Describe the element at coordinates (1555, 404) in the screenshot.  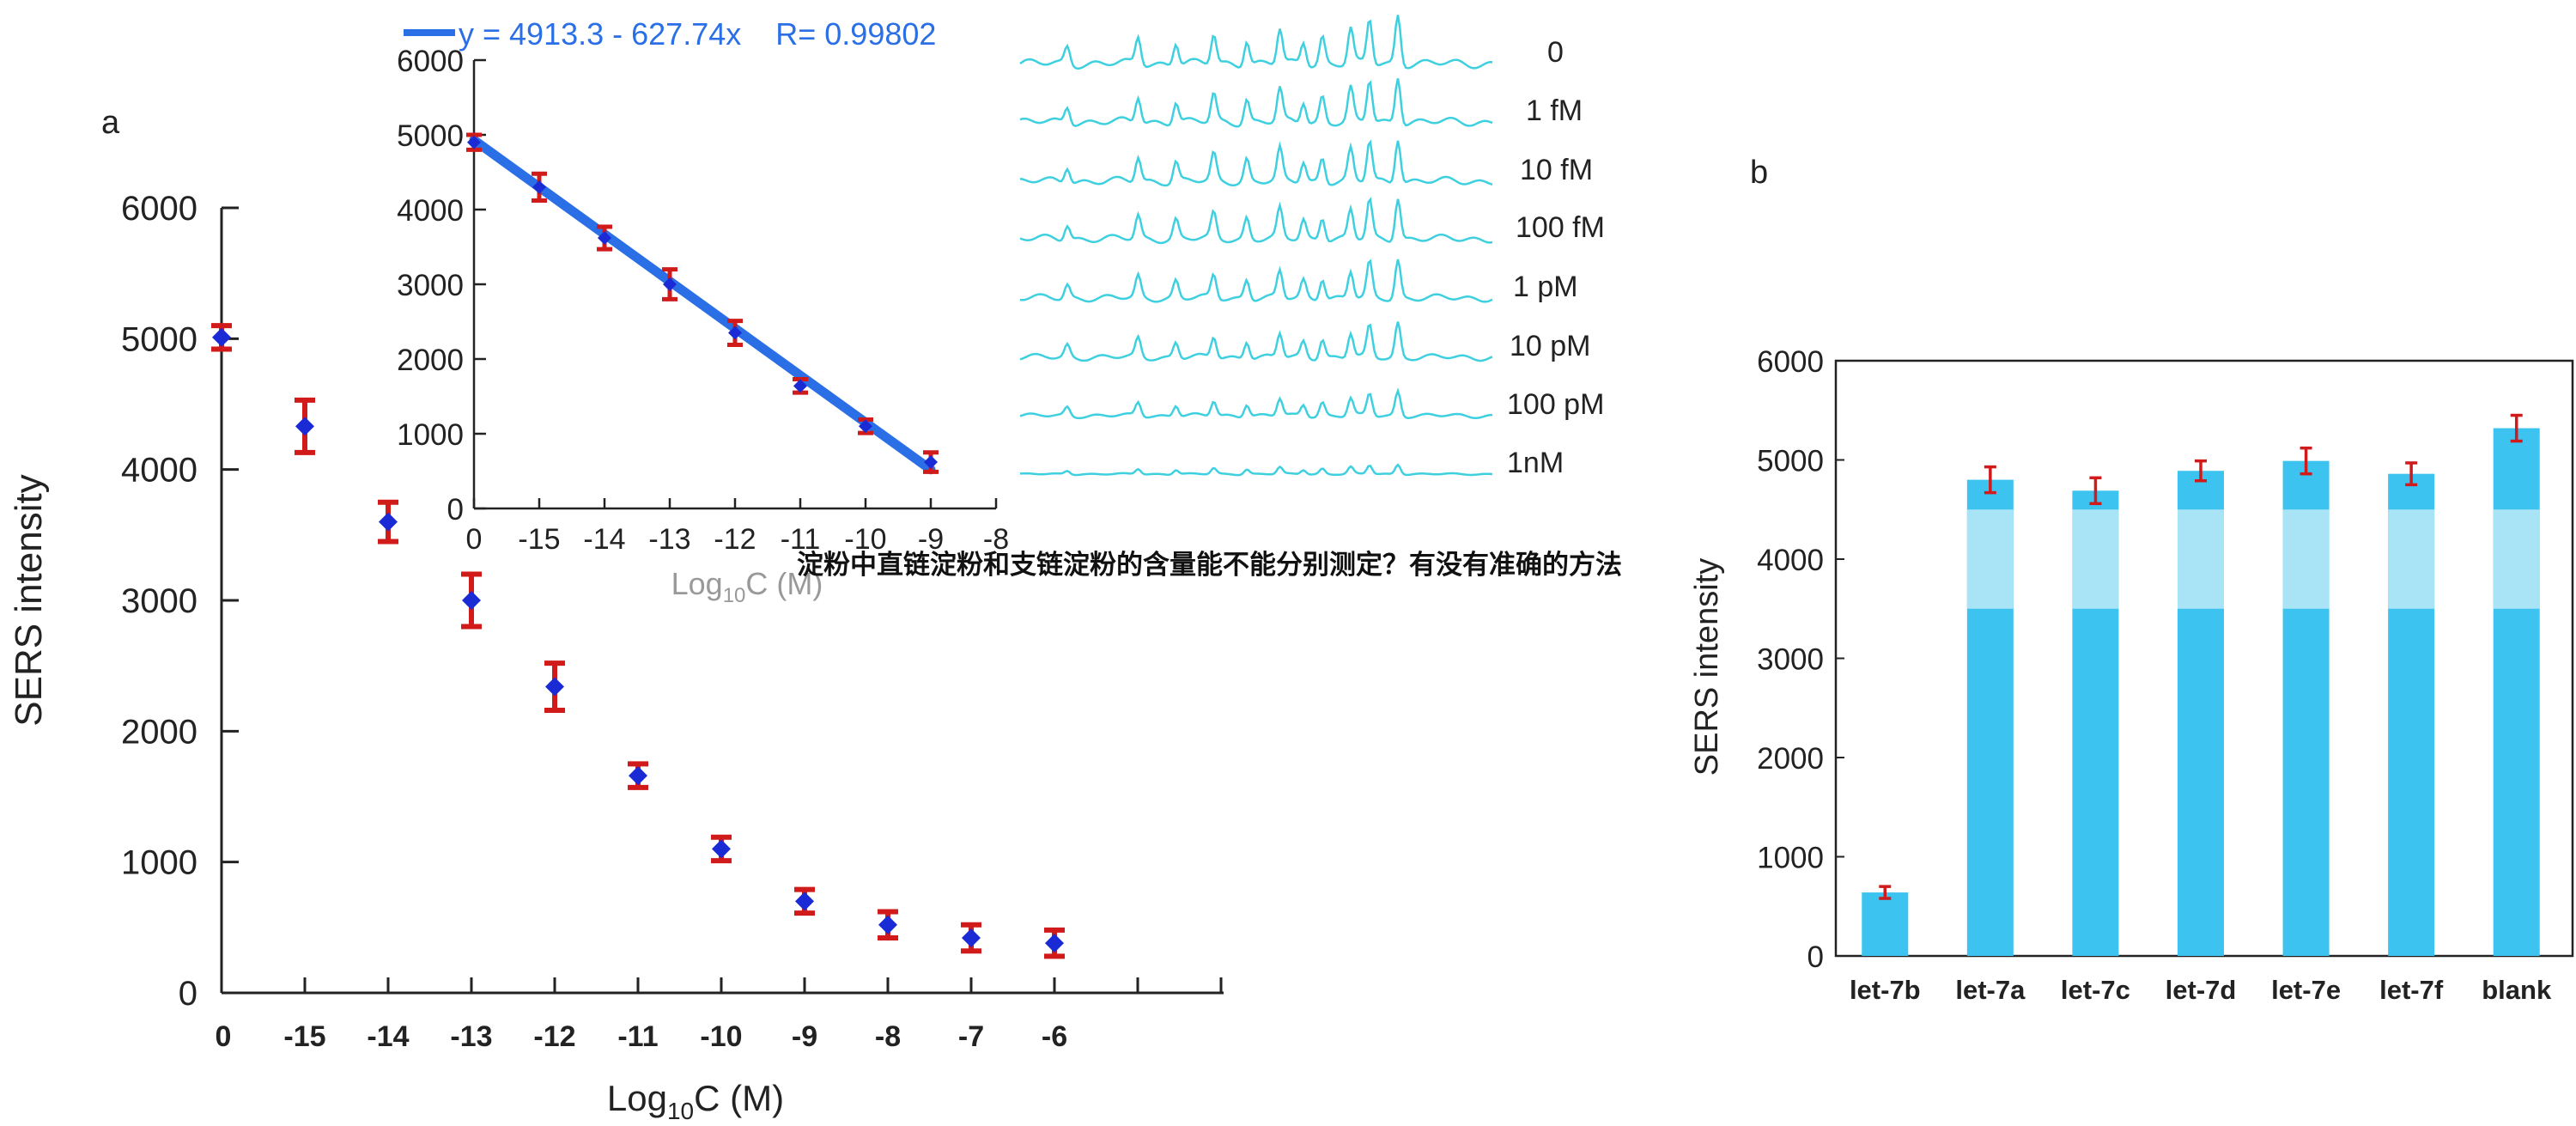
I see `spectrum-label: 100 pM` at that location.